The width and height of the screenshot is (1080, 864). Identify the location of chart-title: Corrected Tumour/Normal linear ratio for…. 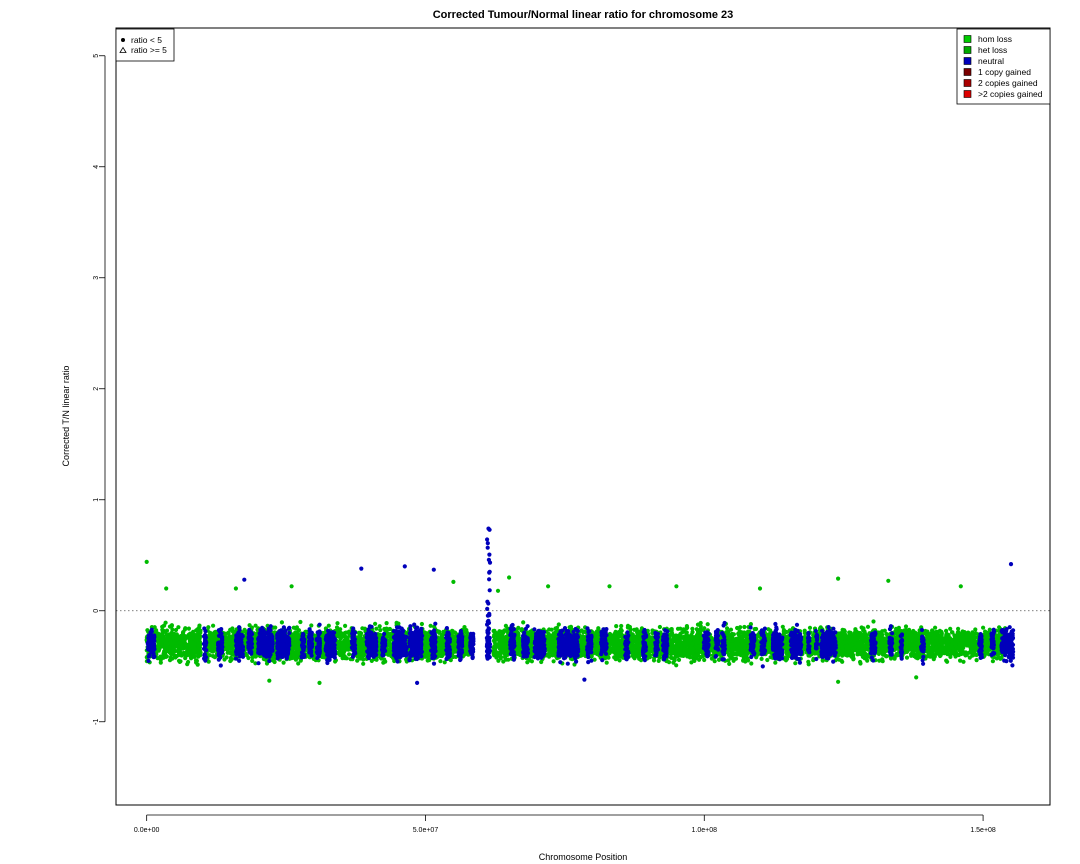
(583, 15).